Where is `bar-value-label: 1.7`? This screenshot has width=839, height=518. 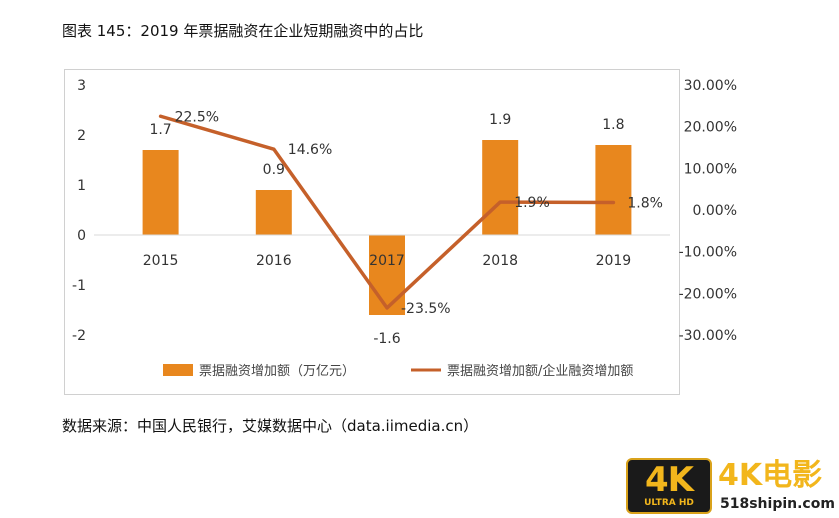 bar-value-label: 1.7 is located at coordinates (160, 130).